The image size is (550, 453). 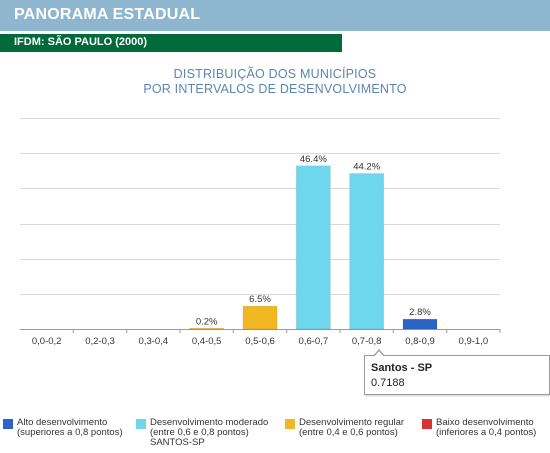 I want to click on subheader-title: IFDM: SÃO PAULO (2000), so click(x=81, y=42).